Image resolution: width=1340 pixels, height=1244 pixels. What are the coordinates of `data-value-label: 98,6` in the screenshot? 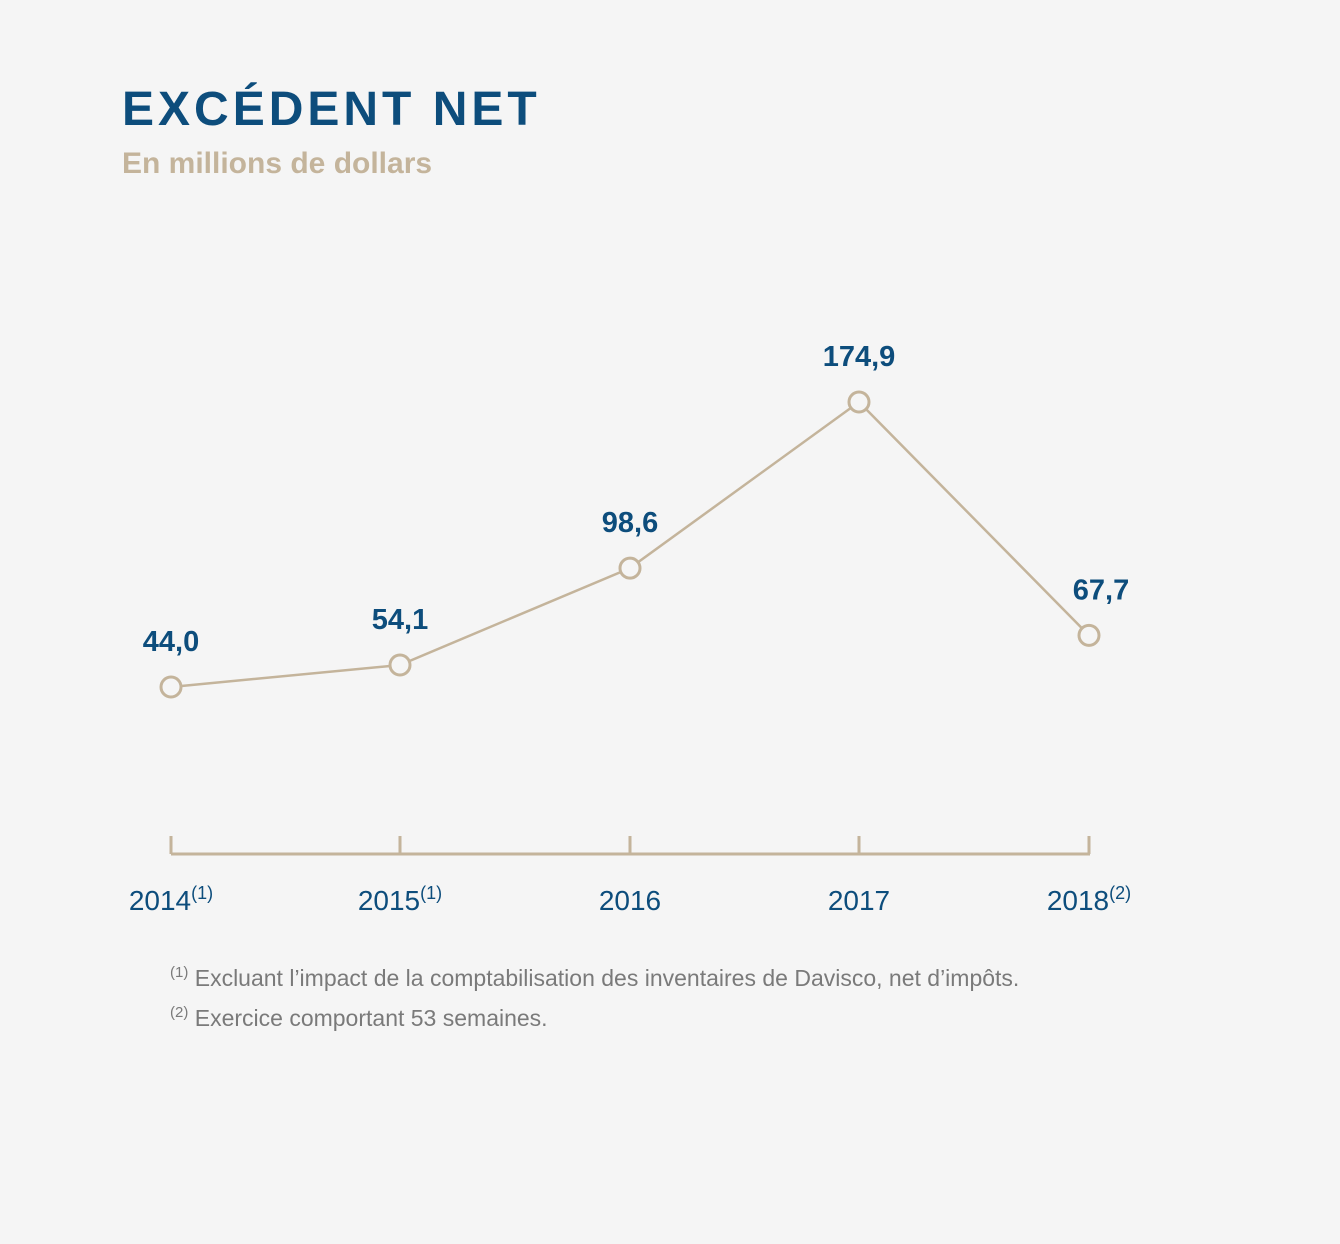 It's located at (630, 523).